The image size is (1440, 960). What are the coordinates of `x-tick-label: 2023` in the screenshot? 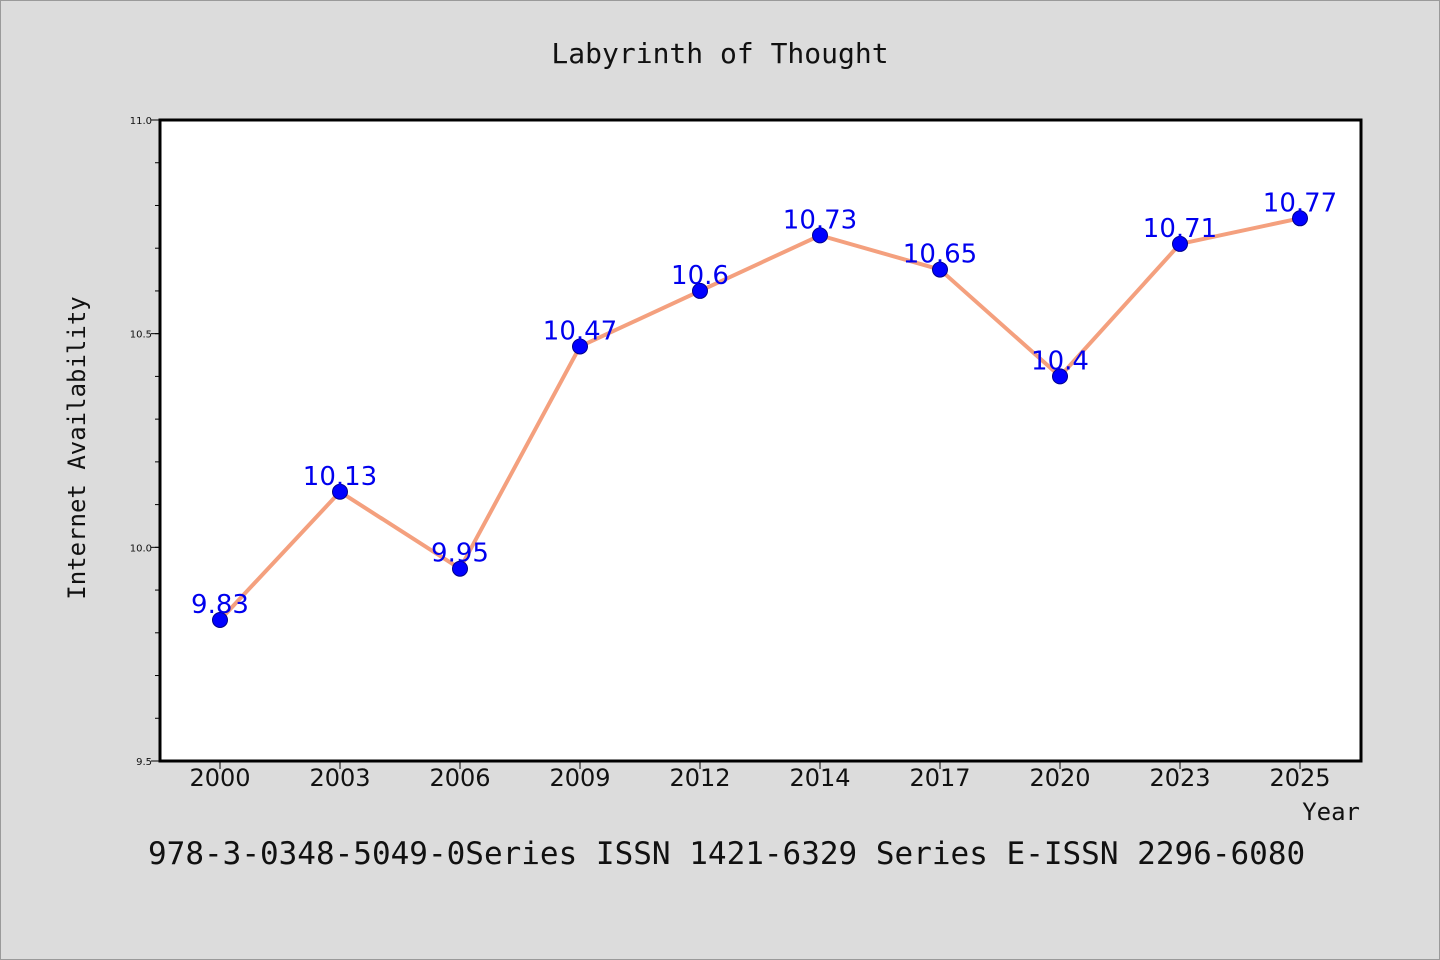 It's located at (1179, 778).